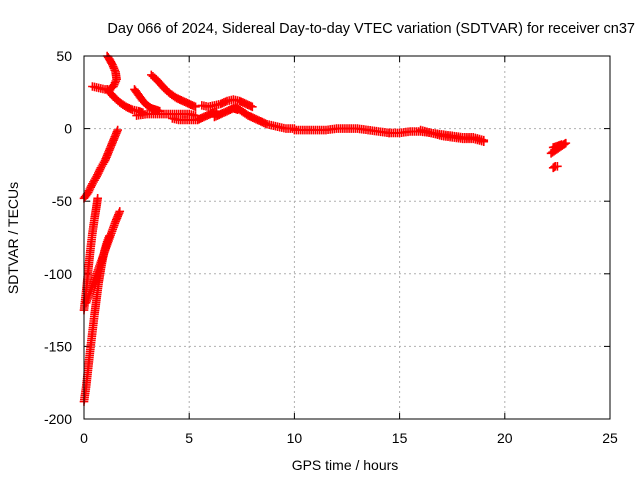 This screenshot has width=640, height=480. I want to click on y-tick-label: -50, so click(62, 201).